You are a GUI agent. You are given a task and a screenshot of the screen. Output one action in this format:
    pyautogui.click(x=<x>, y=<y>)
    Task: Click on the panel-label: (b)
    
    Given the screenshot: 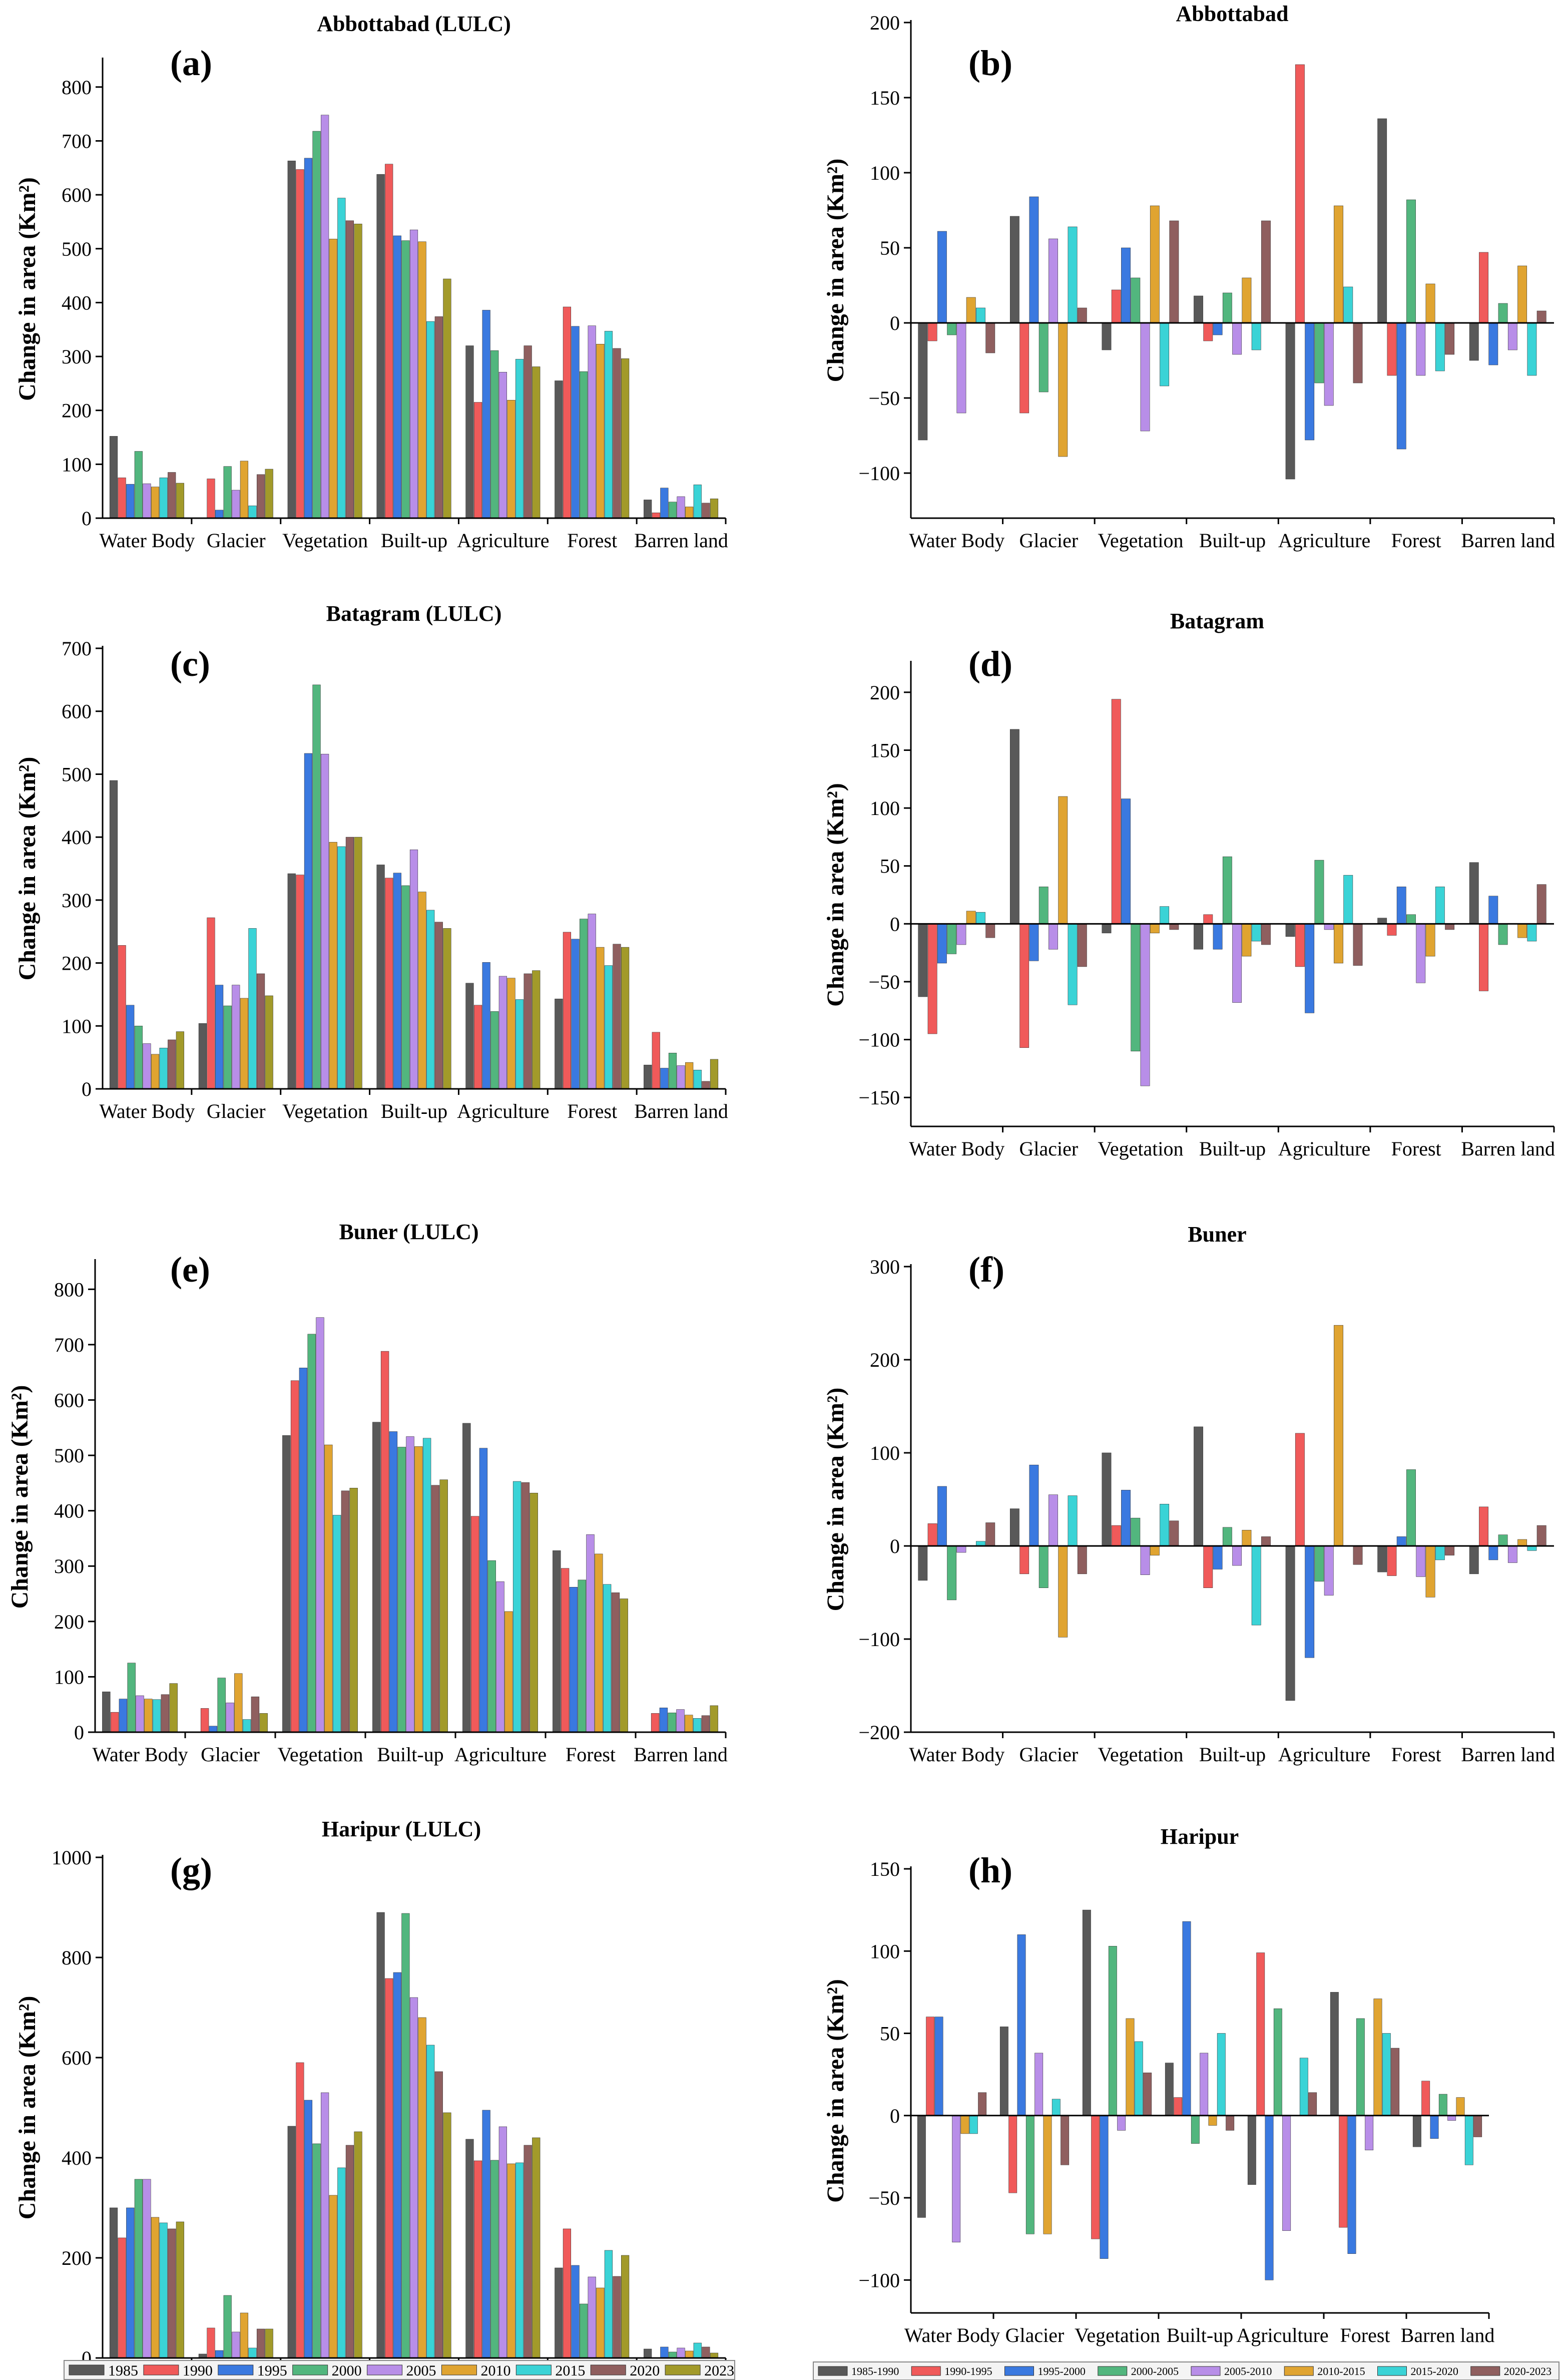 What is the action you would take?
    pyautogui.click(x=990, y=63)
    